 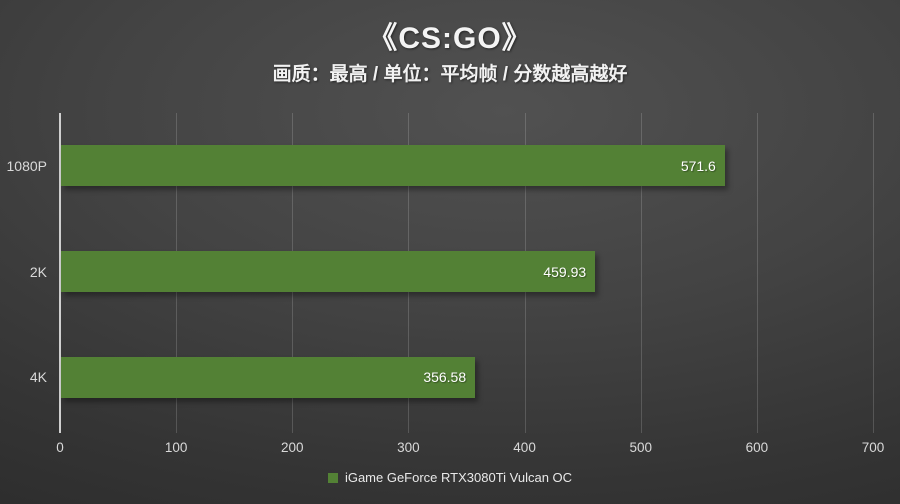 I want to click on x-tick-label: 300, so click(x=408, y=447).